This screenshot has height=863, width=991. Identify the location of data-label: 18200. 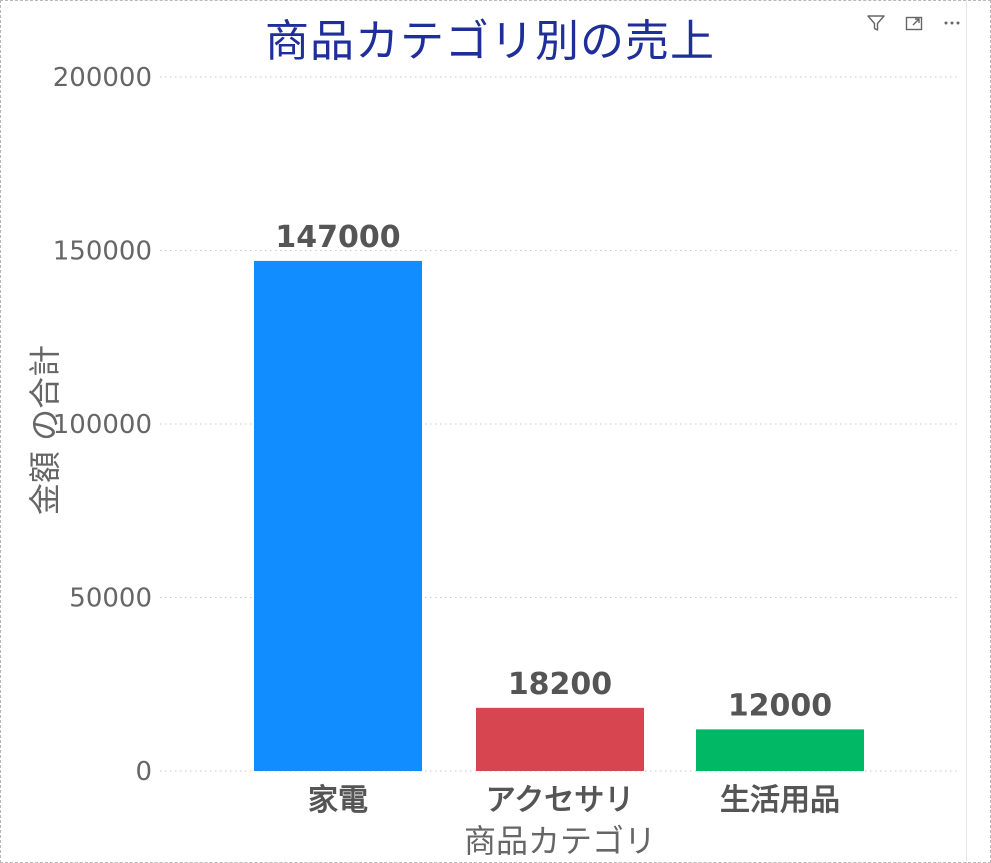
(560, 684).